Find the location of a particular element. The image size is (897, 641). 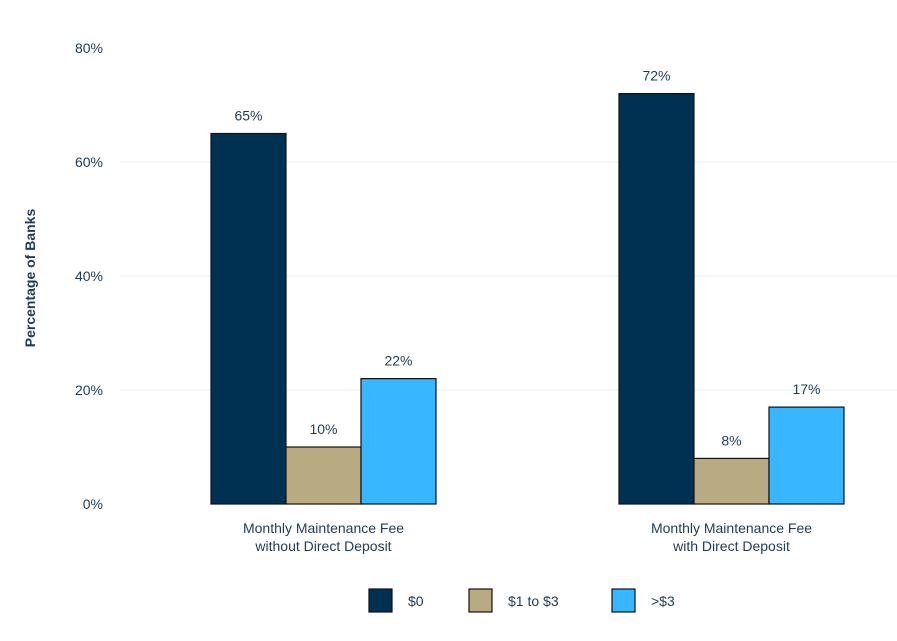

y-tick-label: 0% is located at coordinates (93, 504).